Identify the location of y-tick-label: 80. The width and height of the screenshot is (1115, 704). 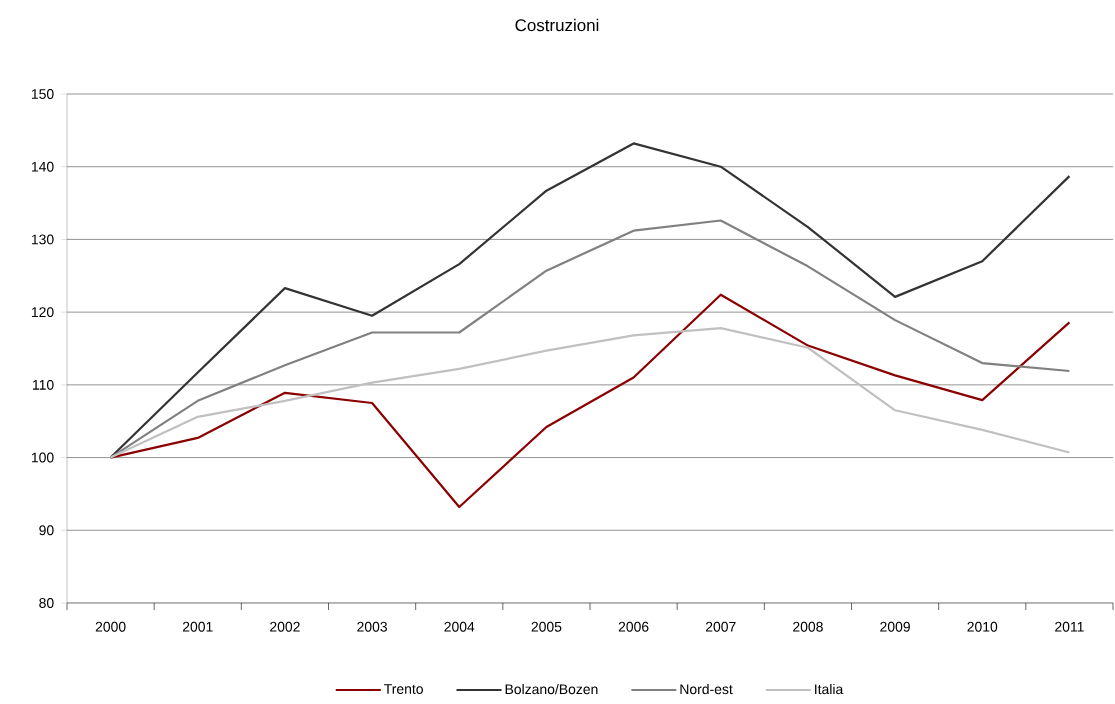
(46, 603).